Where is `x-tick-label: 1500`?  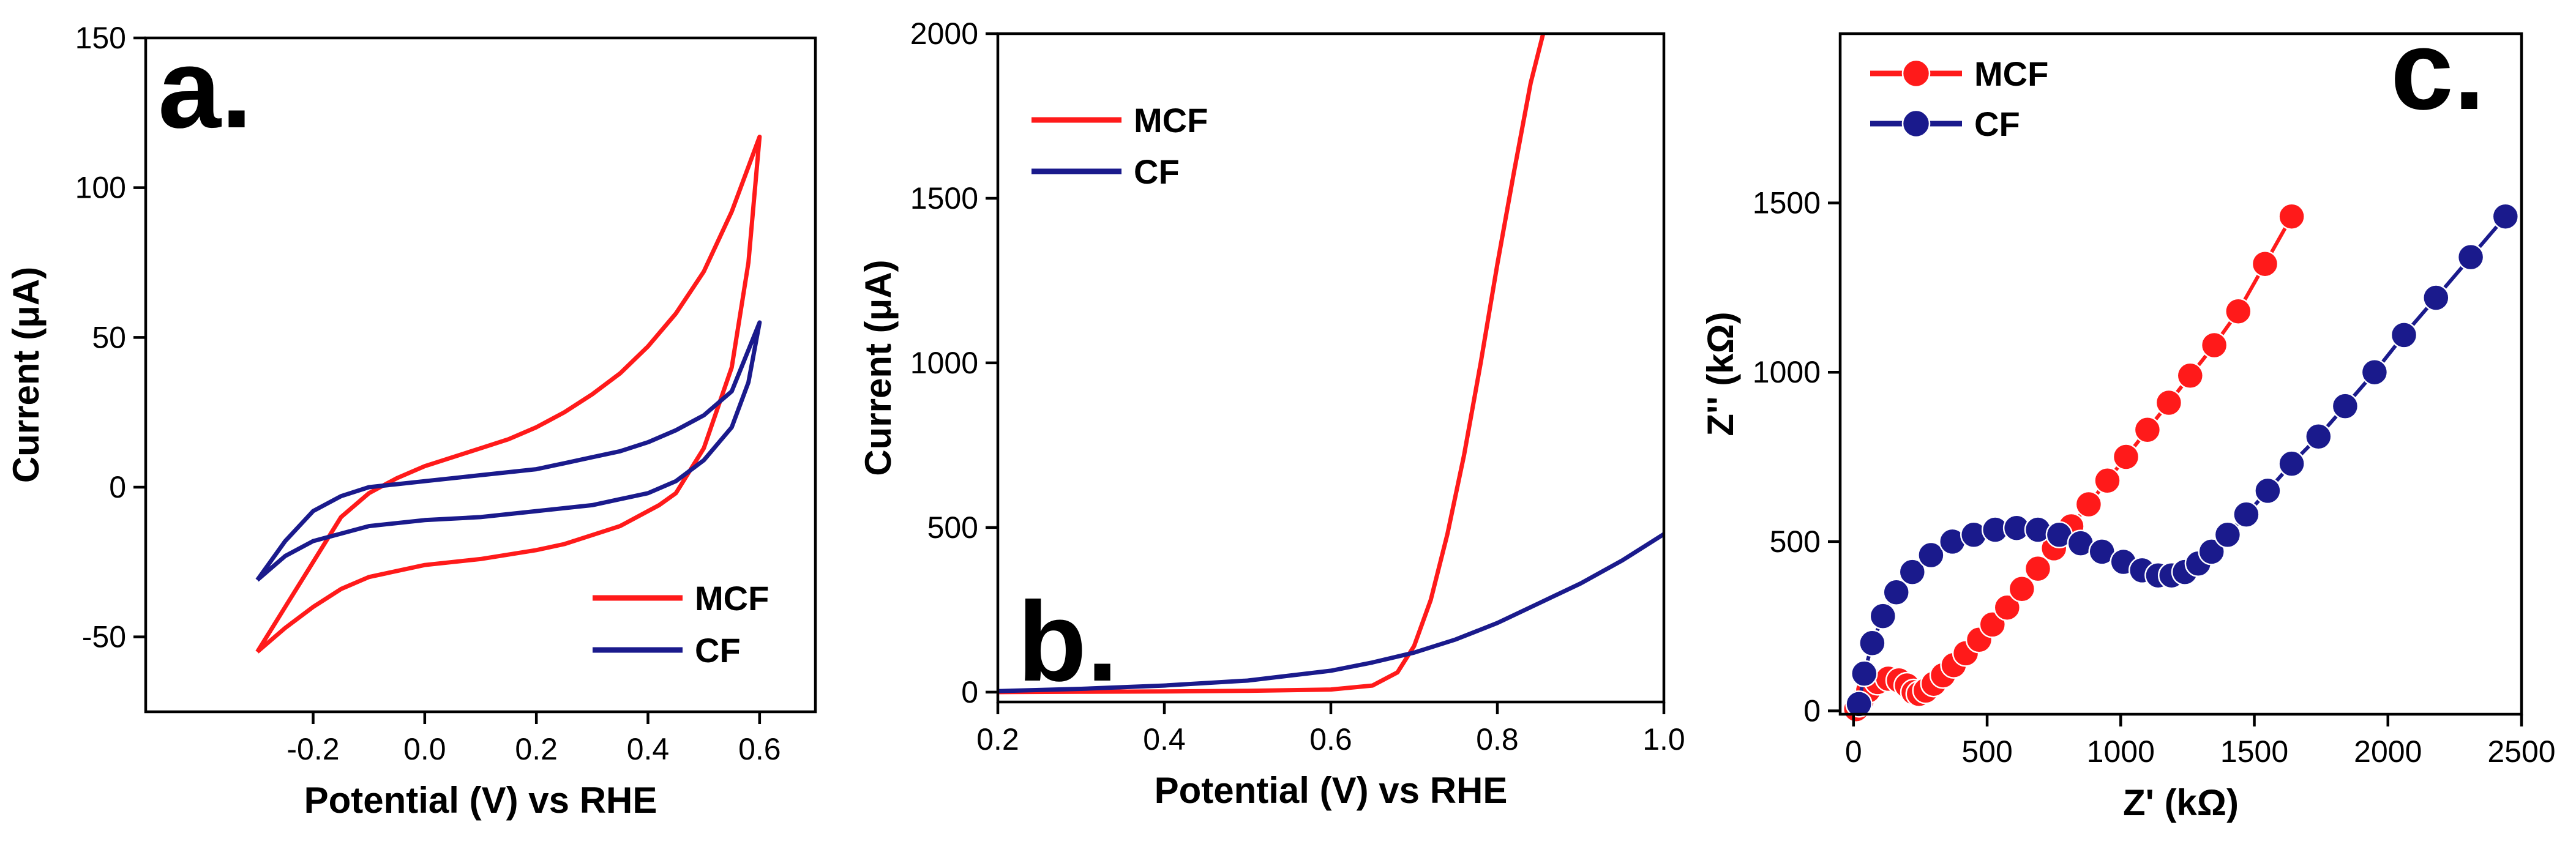
x-tick-label: 1500 is located at coordinates (2254, 751).